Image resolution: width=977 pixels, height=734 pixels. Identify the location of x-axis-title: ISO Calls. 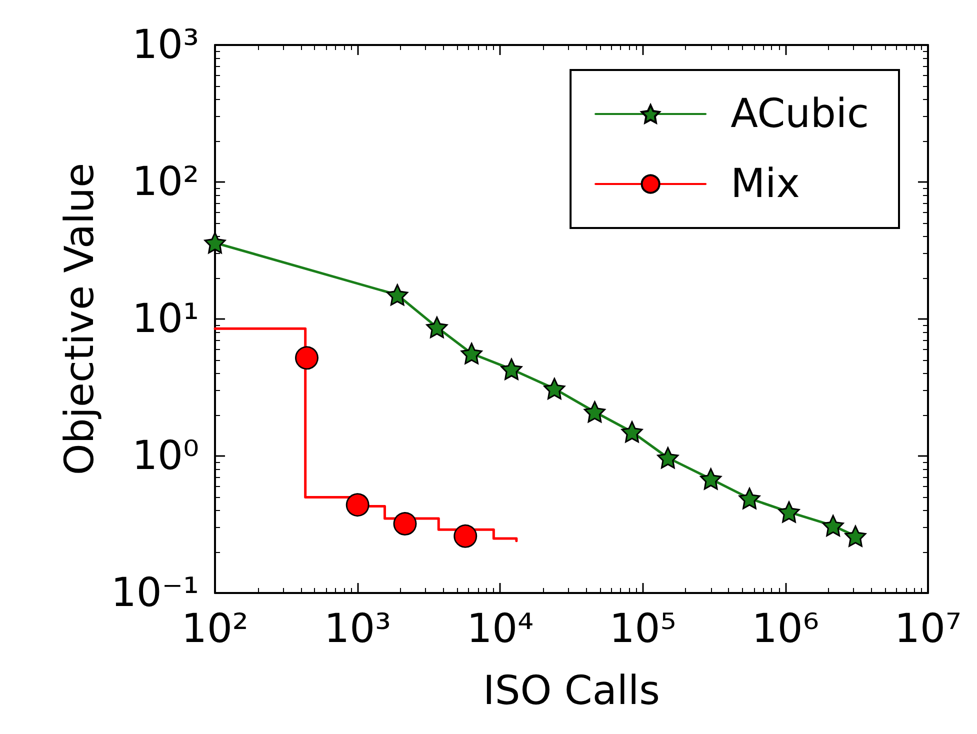
(571, 691).